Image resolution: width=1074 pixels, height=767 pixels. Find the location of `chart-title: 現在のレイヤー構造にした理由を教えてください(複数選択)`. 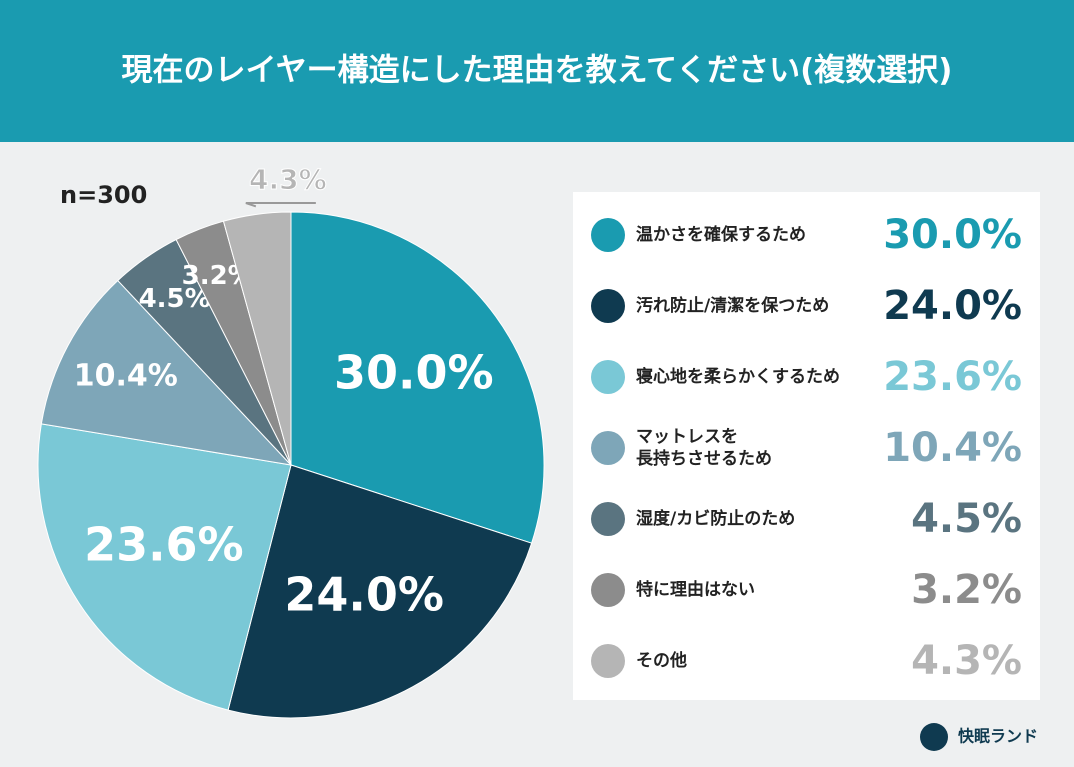

chart-title: 現在のレイヤー構造にした理由を教えてください(複数選択) is located at coordinates (537, 71).